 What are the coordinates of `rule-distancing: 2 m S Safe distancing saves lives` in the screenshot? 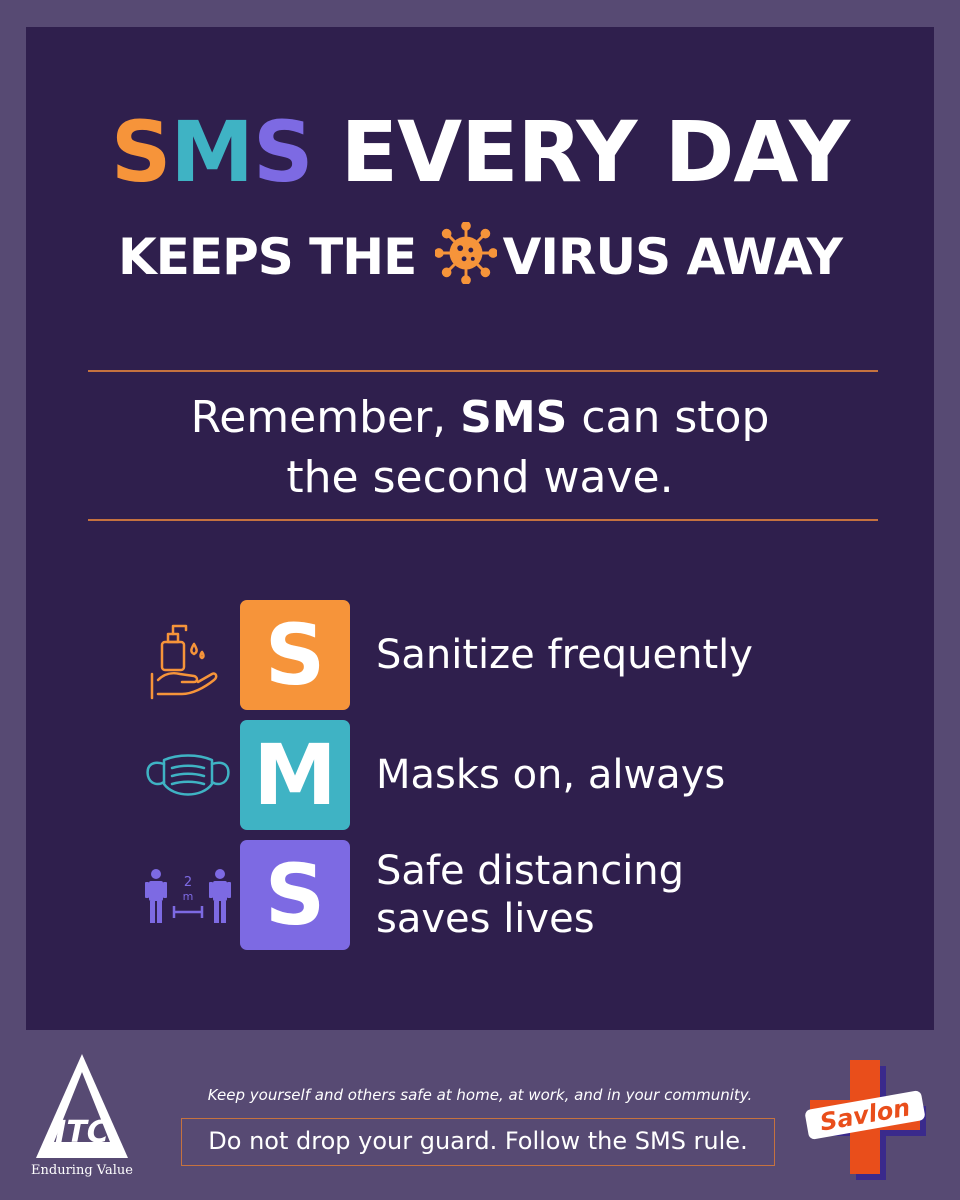 It's located at (480, 895).